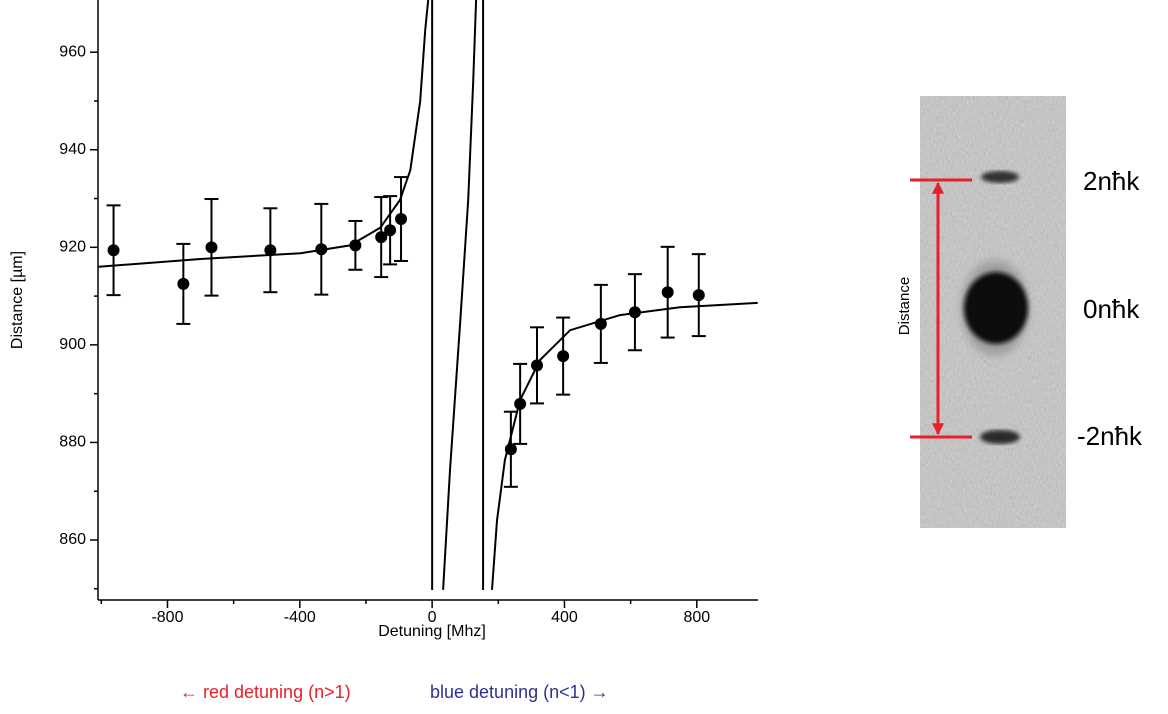 The image size is (1168, 714). I want to click on y-tick-label: 860, so click(72, 539).